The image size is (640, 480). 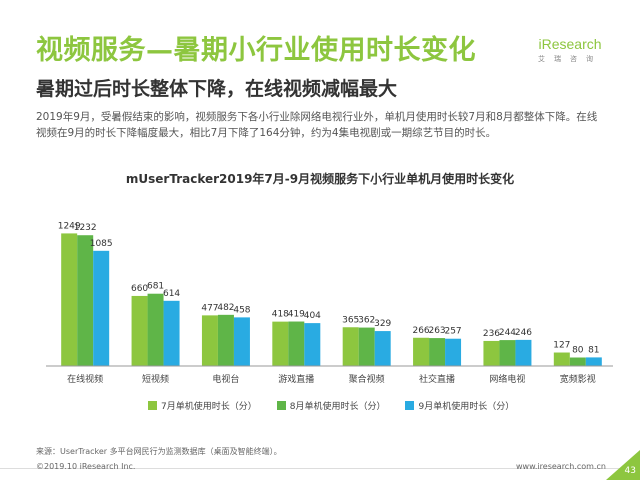 I want to click on logo-text: iResearch, so click(x=570, y=44).